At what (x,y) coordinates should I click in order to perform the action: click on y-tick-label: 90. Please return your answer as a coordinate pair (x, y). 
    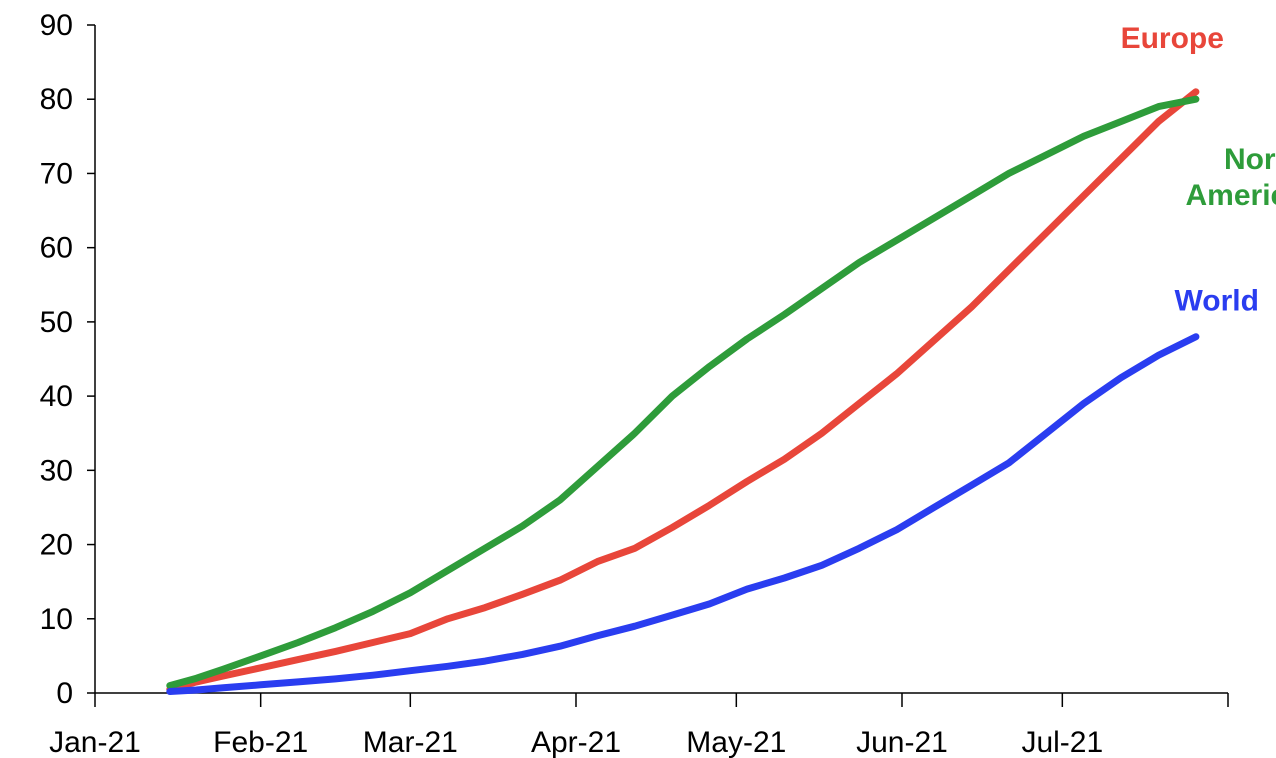
    Looking at the image, I should click on (56, 25).